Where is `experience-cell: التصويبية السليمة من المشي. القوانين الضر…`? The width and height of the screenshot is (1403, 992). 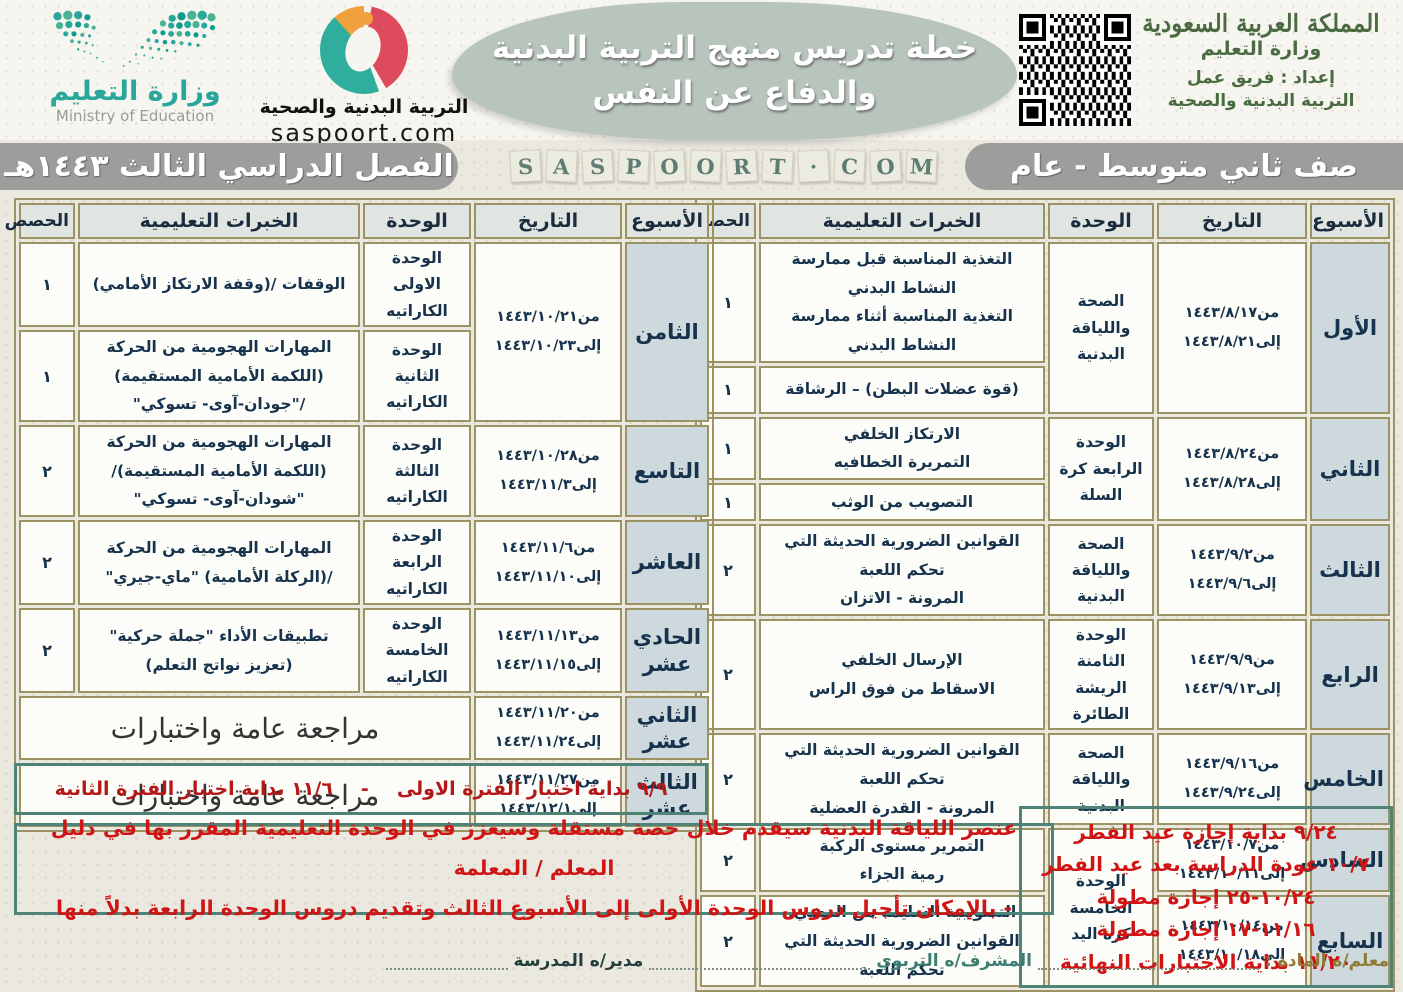 experience-cell: التصويبية السليمة من المشي. القوانين الضر… is located at coordinates (902, 941).